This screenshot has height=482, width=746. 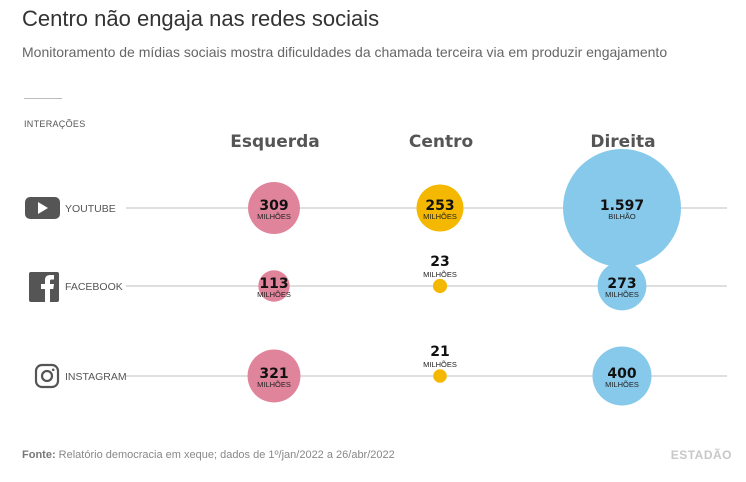 I want to click on bubble-centro-instagram, so click(x=440, y=376).